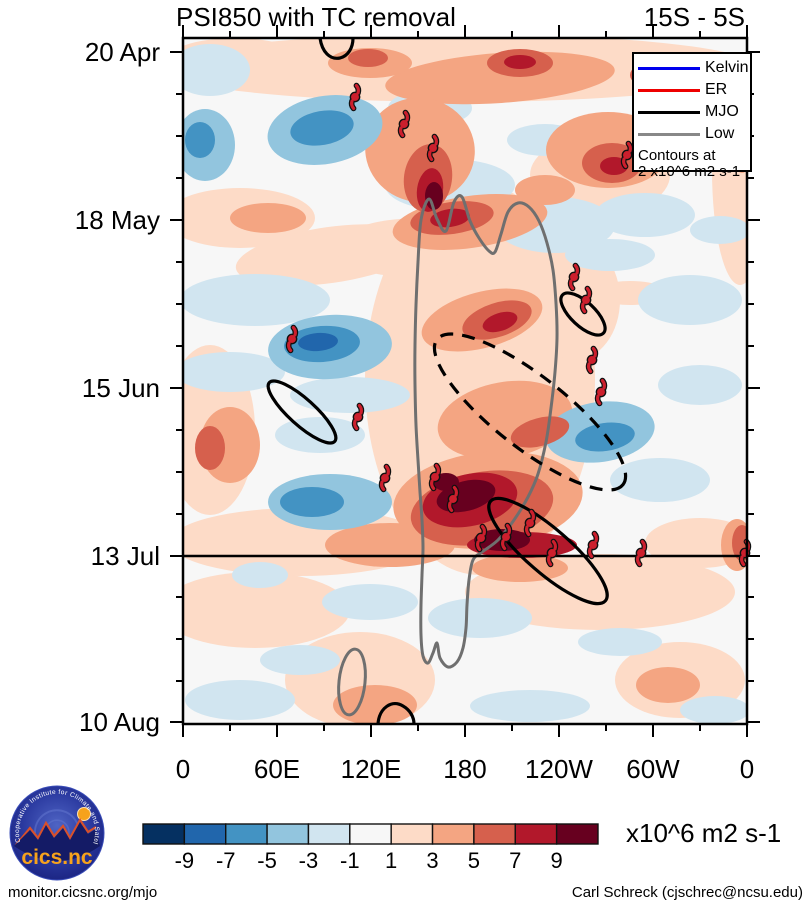  I want to click on legend-note: Contours at 2 x10^6 m2 s-1, so click(694, 164).